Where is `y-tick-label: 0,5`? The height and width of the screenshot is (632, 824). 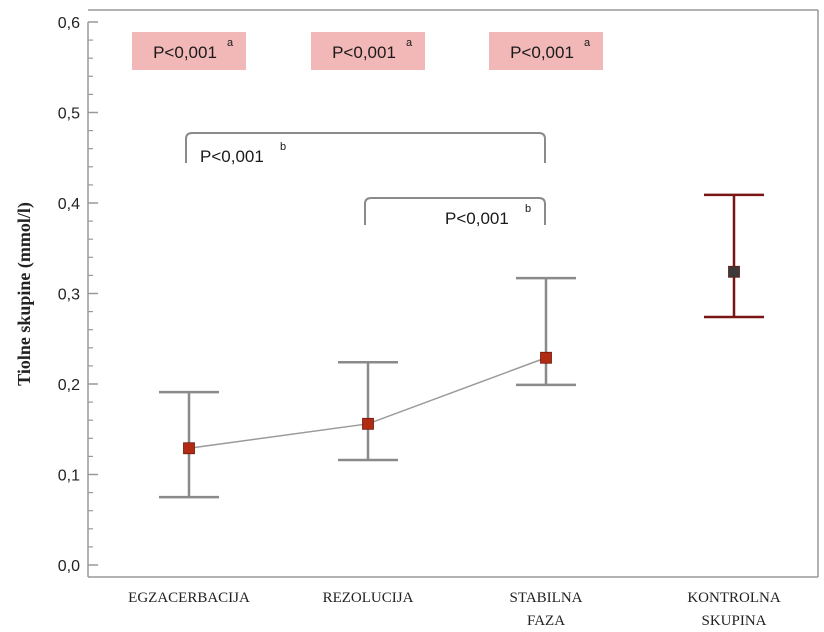
y-tick-label: 0,5 is located at coordinates (69, 114).